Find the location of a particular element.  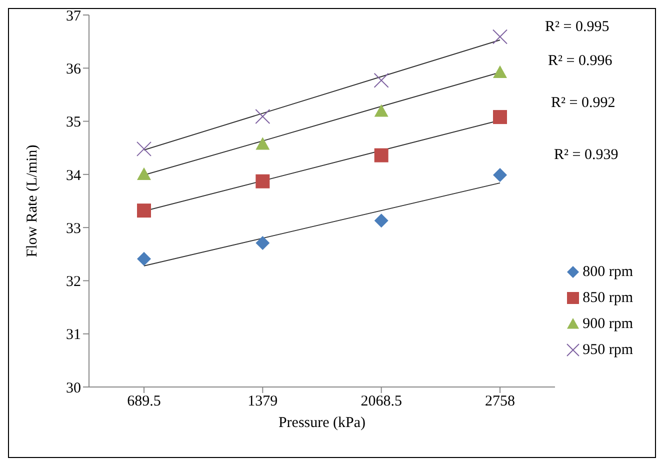

y-tick-label: 36 is located at coordinates (74, 69).